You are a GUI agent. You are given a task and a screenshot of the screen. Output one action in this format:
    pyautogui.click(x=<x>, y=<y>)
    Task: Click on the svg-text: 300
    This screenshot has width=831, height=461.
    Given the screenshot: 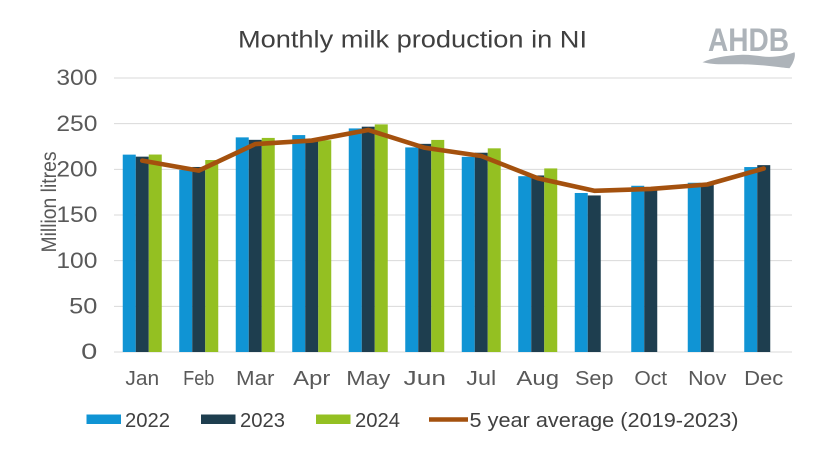 What is the action you would take?
    pyautogui.click(x=76, y=77)
    